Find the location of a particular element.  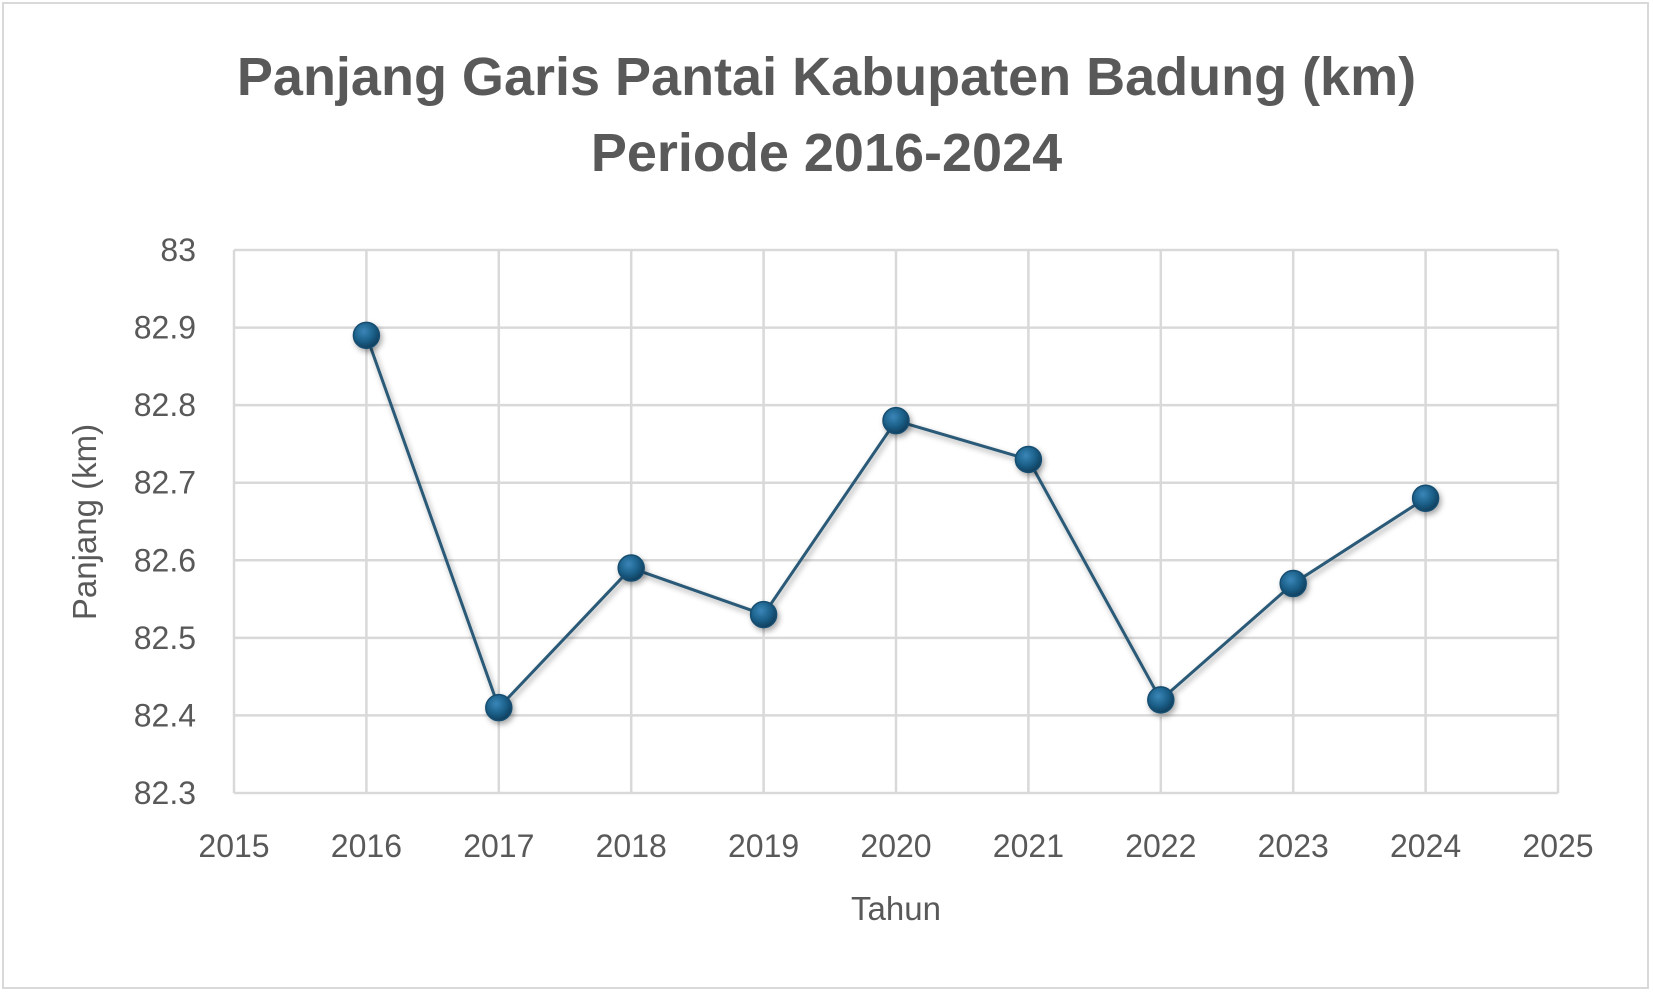

x-tick-label: 2017 is located at coordinates (498, 846).